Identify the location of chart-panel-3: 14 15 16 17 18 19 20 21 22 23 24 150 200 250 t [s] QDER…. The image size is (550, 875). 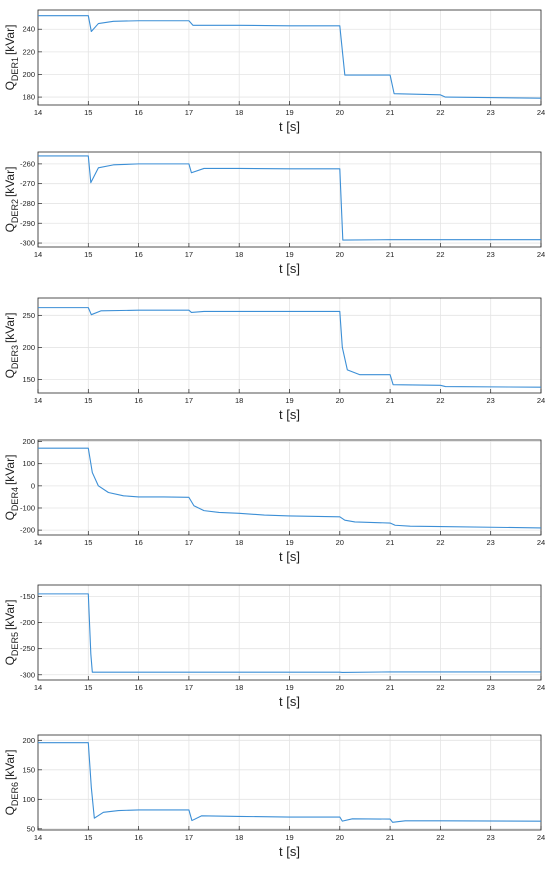
(274, 359).